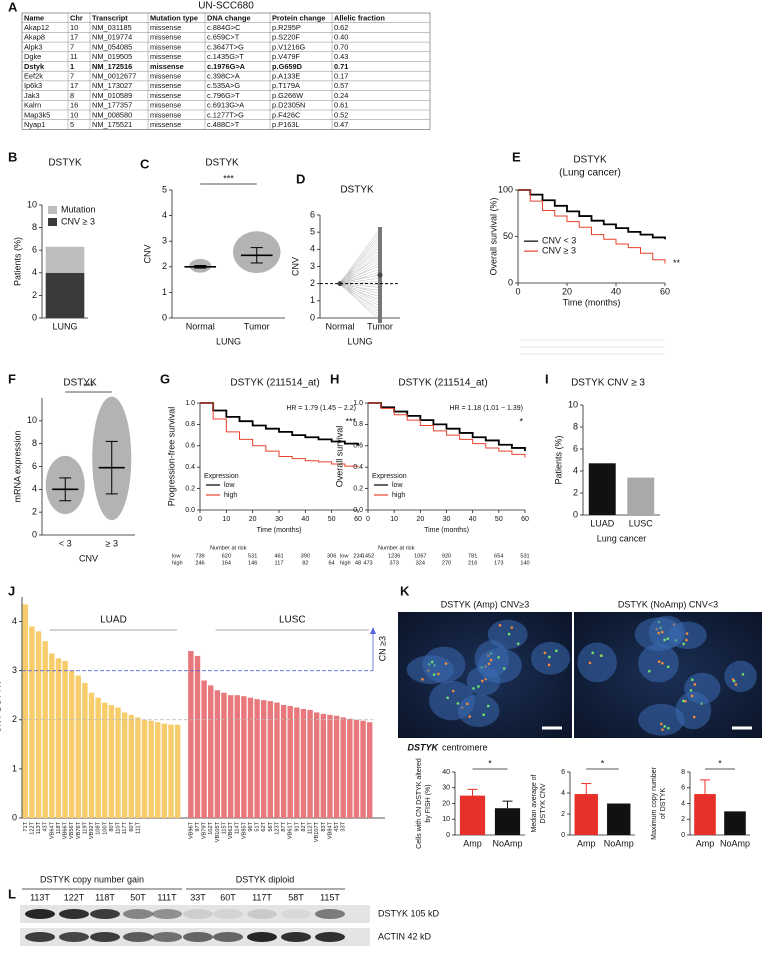  I want to click on panel-label: H, so click(334, 378).